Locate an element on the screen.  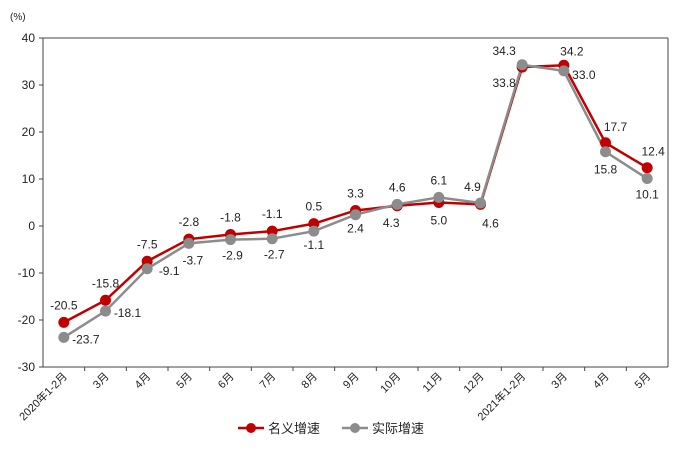
data-label: 17.7 is located at coordinates (616, 127).